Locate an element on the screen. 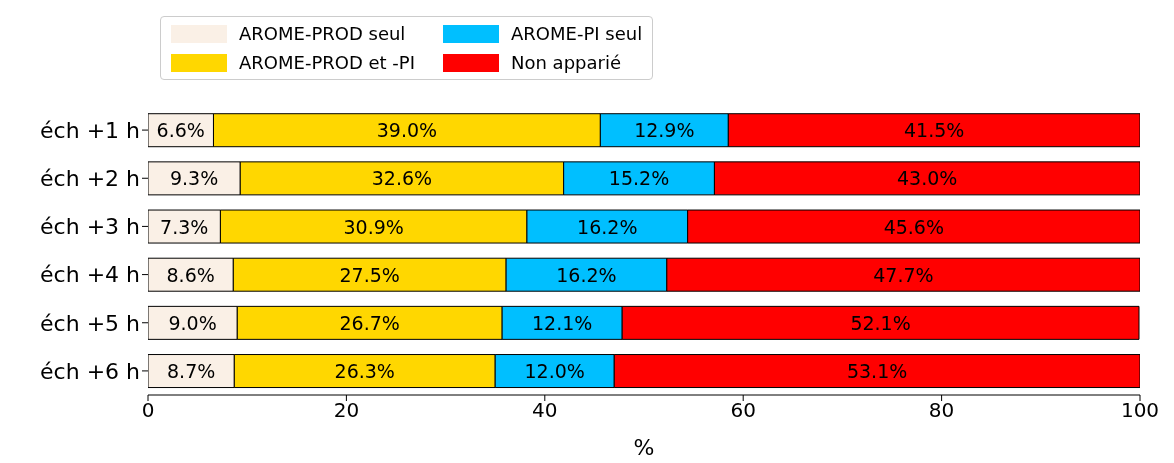  data-label: 52.1% is located at coordinates (880, 322).